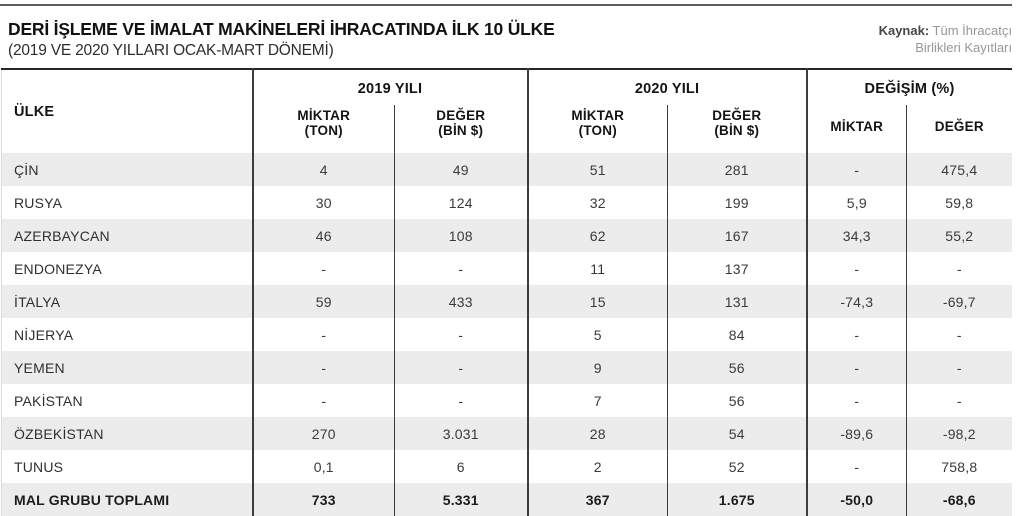 The height and width of the screenshot is (516, 1028). Describe the element at coordinates (737, 169) in the screenshot. I see `value-cell: 281` at that location.